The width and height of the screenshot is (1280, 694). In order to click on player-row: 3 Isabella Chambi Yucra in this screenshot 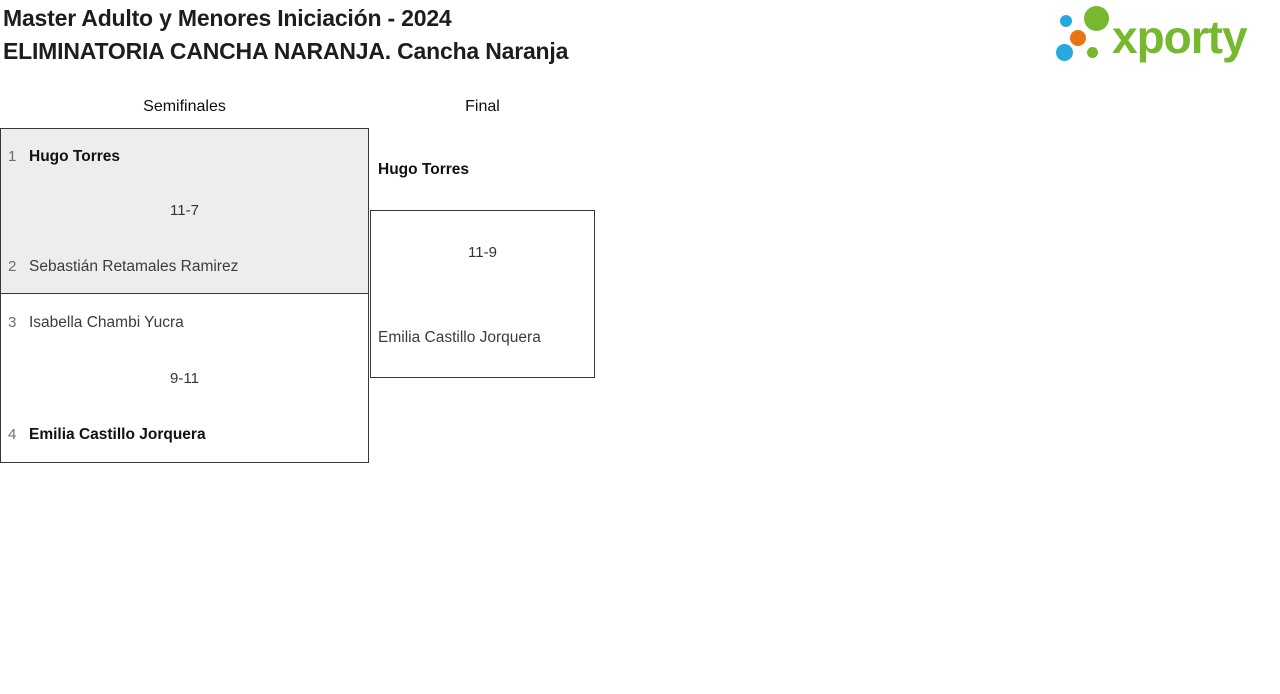, I will do `click(96, 323)`.